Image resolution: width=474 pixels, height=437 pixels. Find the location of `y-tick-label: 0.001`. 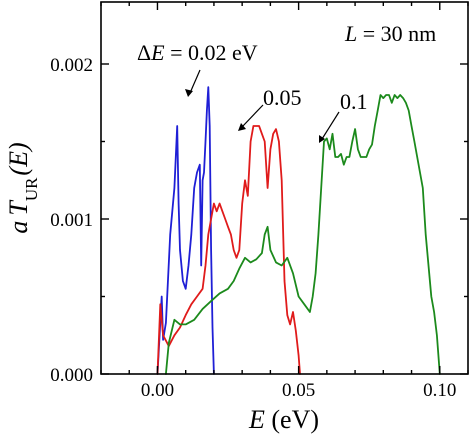

y-tick-label: 0.001 is located at coordinates (71, 220).